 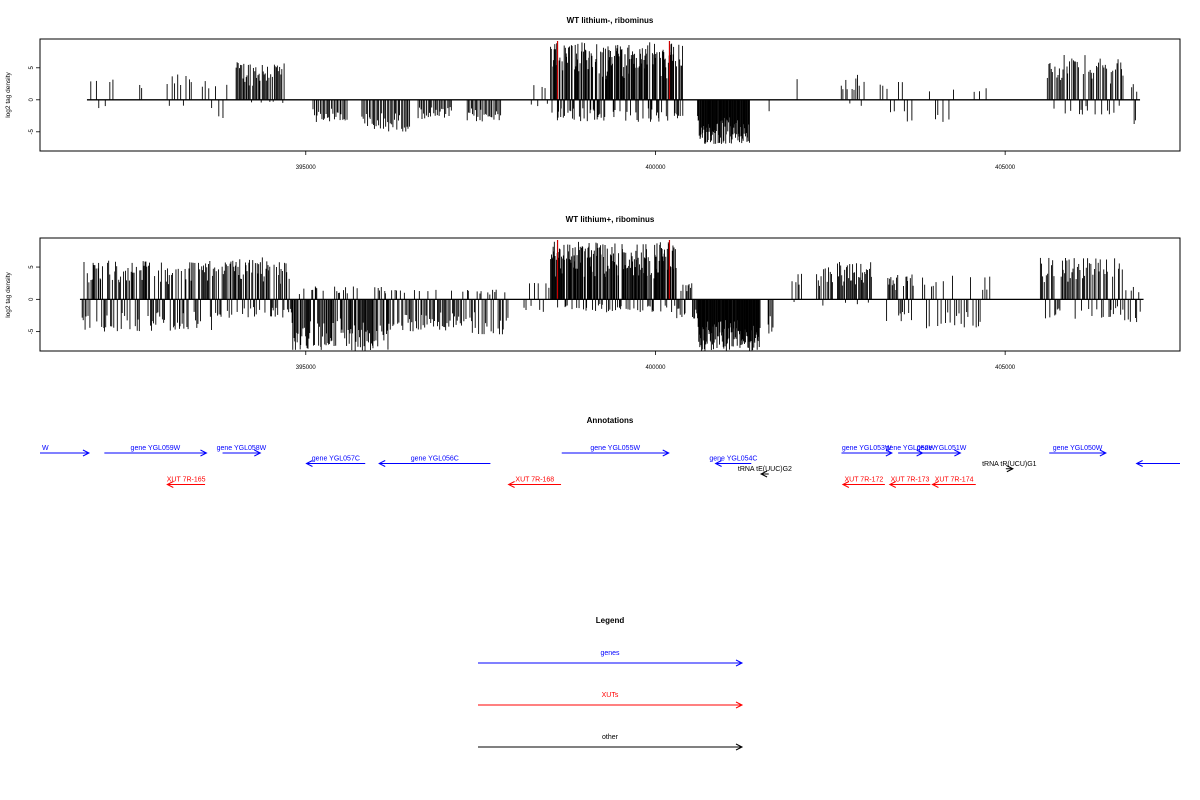 I want to click on xut-feature-label: XUT 7R-165, so click(x=186, y=480).